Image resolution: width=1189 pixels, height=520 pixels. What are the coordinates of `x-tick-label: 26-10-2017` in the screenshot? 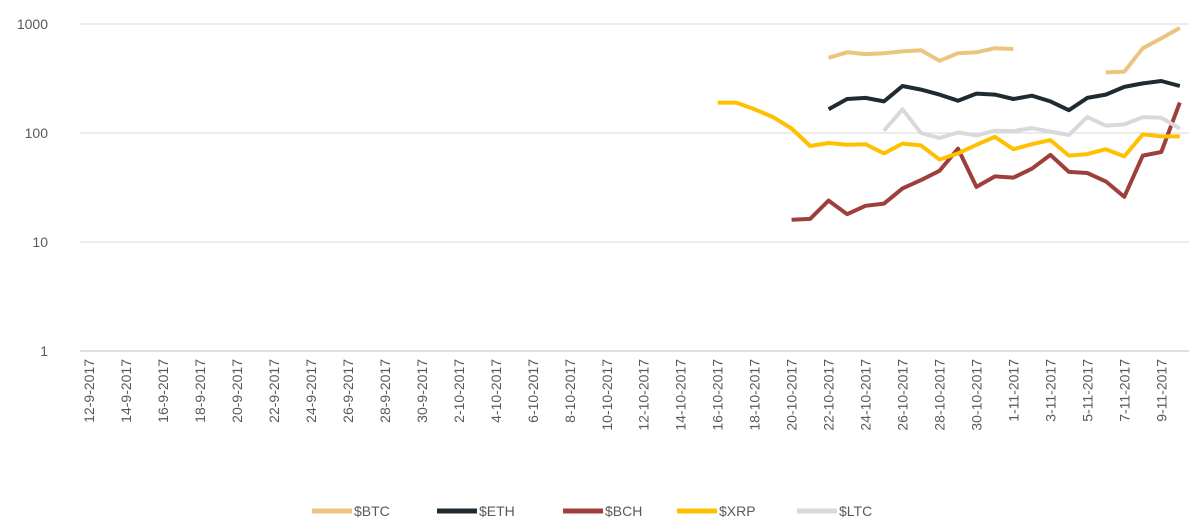 It's located at (903, 395).